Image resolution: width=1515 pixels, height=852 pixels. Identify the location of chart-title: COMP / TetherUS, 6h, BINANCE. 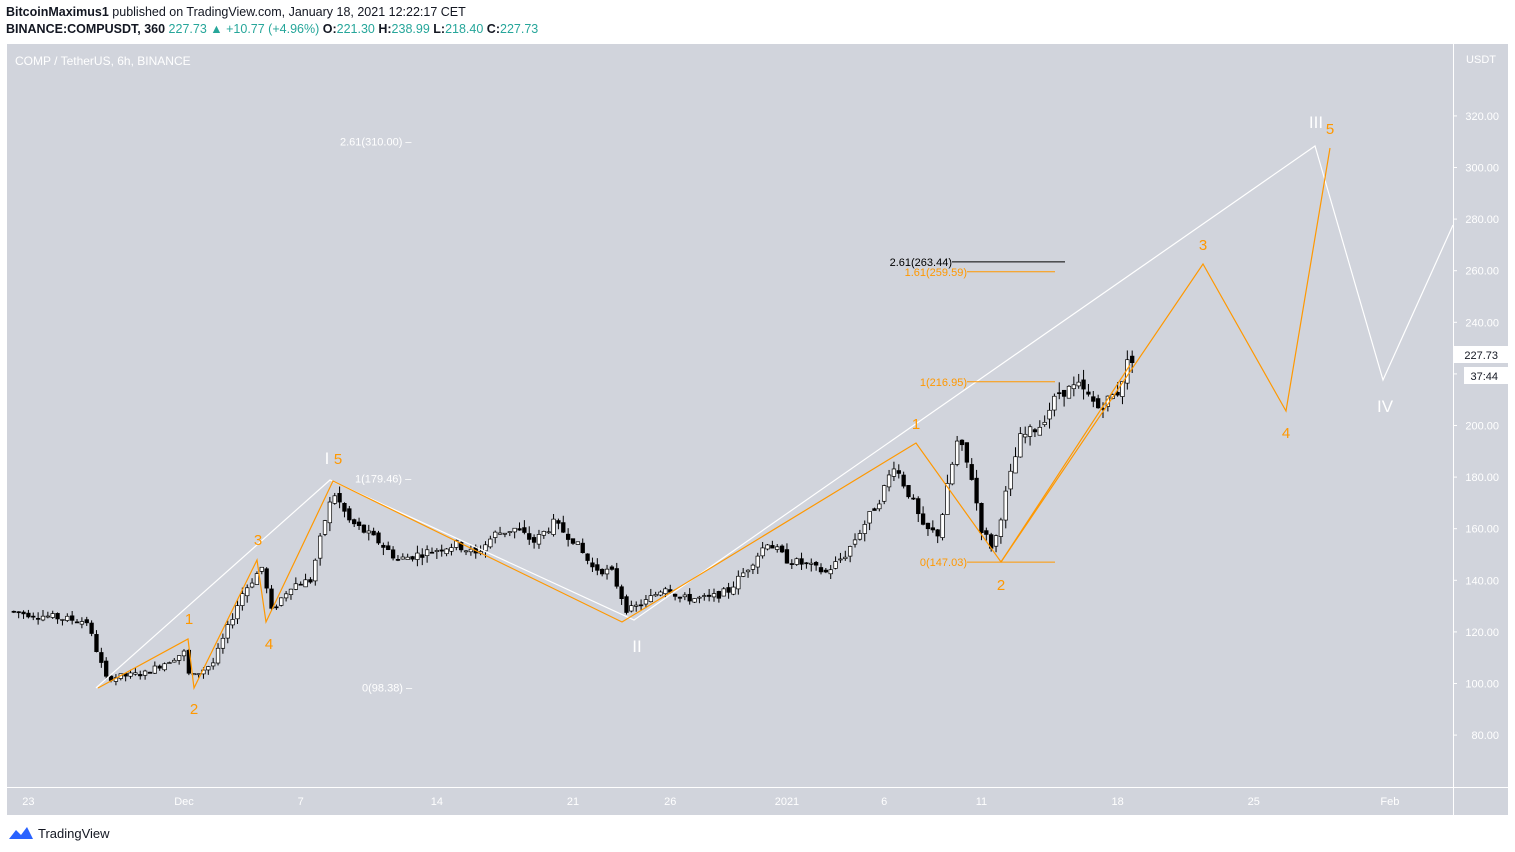
(103, 61).